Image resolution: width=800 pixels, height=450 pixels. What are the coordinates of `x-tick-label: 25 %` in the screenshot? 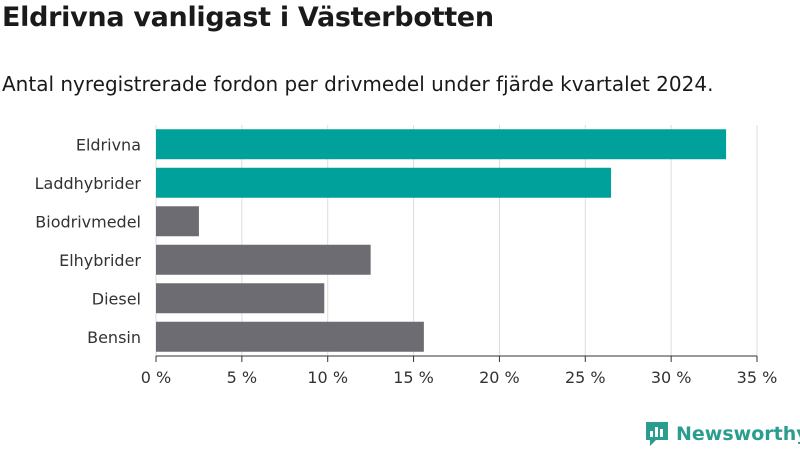 It's located at (585, 377).